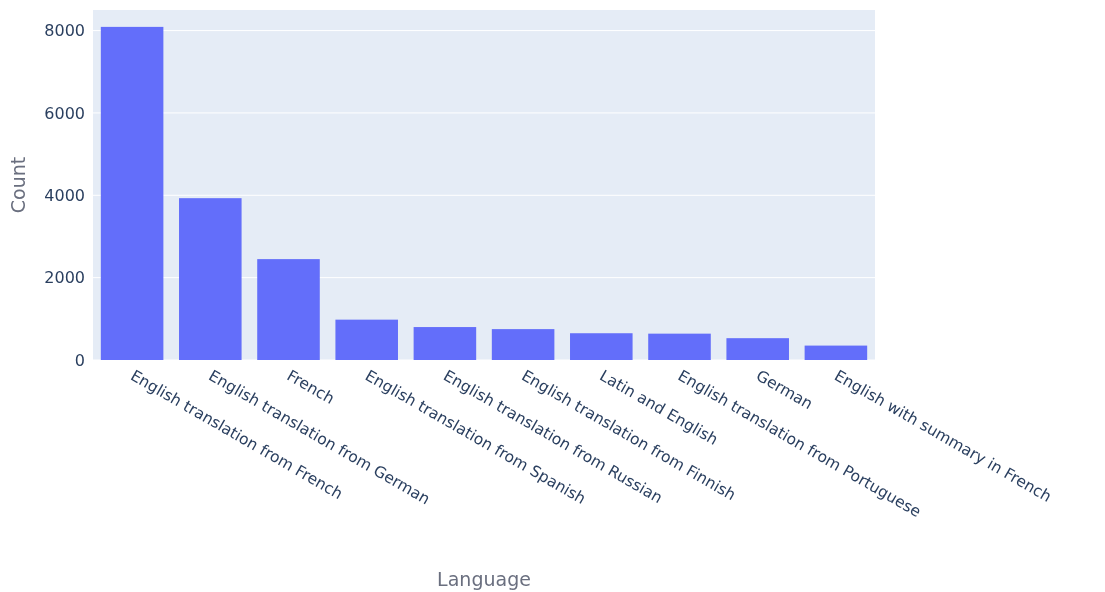 This screenshot has width=1105, height=592. Describe the element at coordinates (484, 579) in the screenshot. I see `x-axis-title: Language` at that location.